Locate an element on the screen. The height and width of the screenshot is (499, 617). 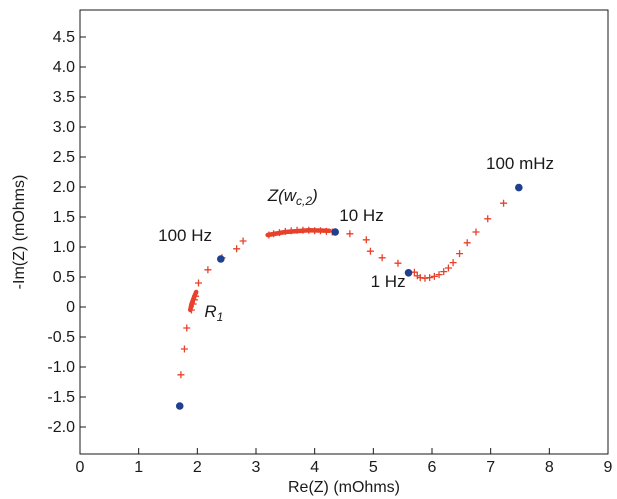
annotation-label: 10 Hz is located at coordinates (361, 215).